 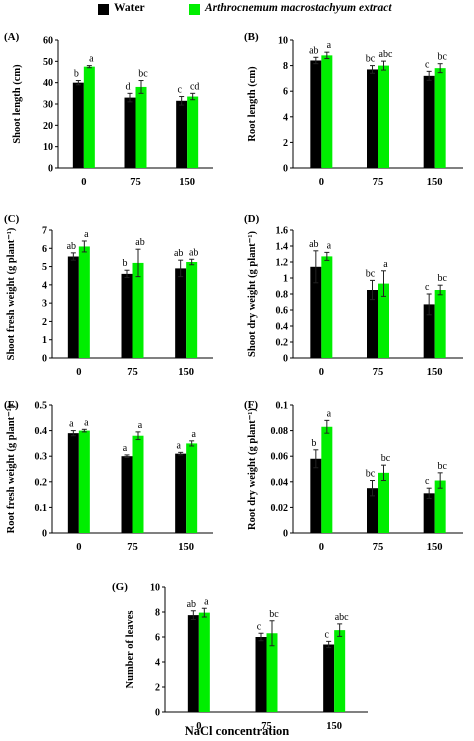 What do you see at coordinates (280, 457) in the screenshot?
I see `y-tick-label: 0.06` at bounding box center [280, 457].